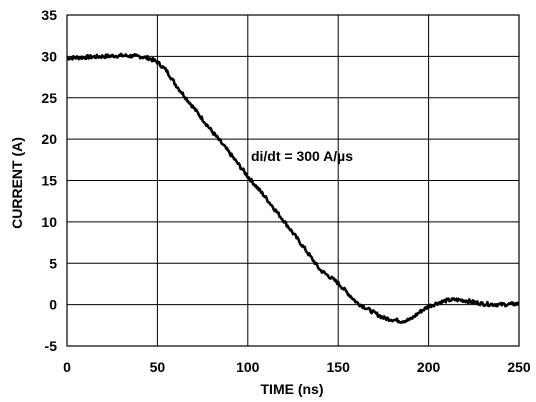 This screenshot has width=536, height=402. What do you see at coordinates (297, 367) in the screenshot?
I see `x-tick-labels: 0 50 100 150 200 250` at bounding box center [297, 367].